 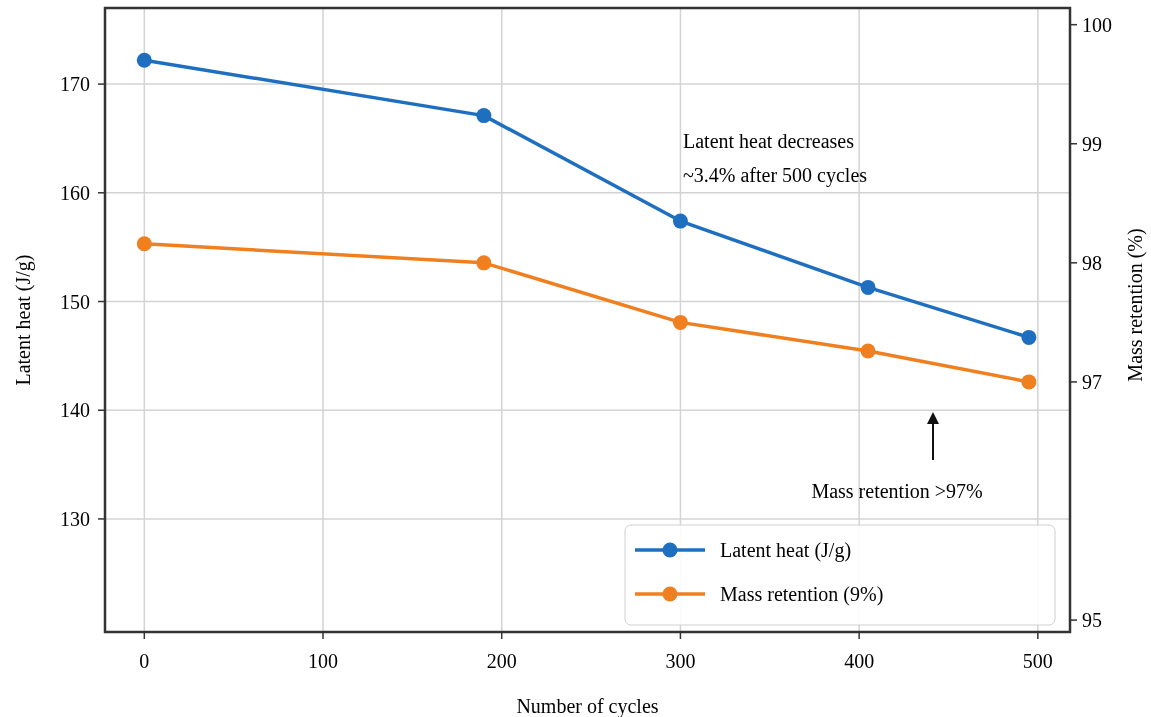 What do you see at coordinates (1092, 143) in the screenshot?
I see `y2-tick-label: 99` at bounding box center [1092, 143].